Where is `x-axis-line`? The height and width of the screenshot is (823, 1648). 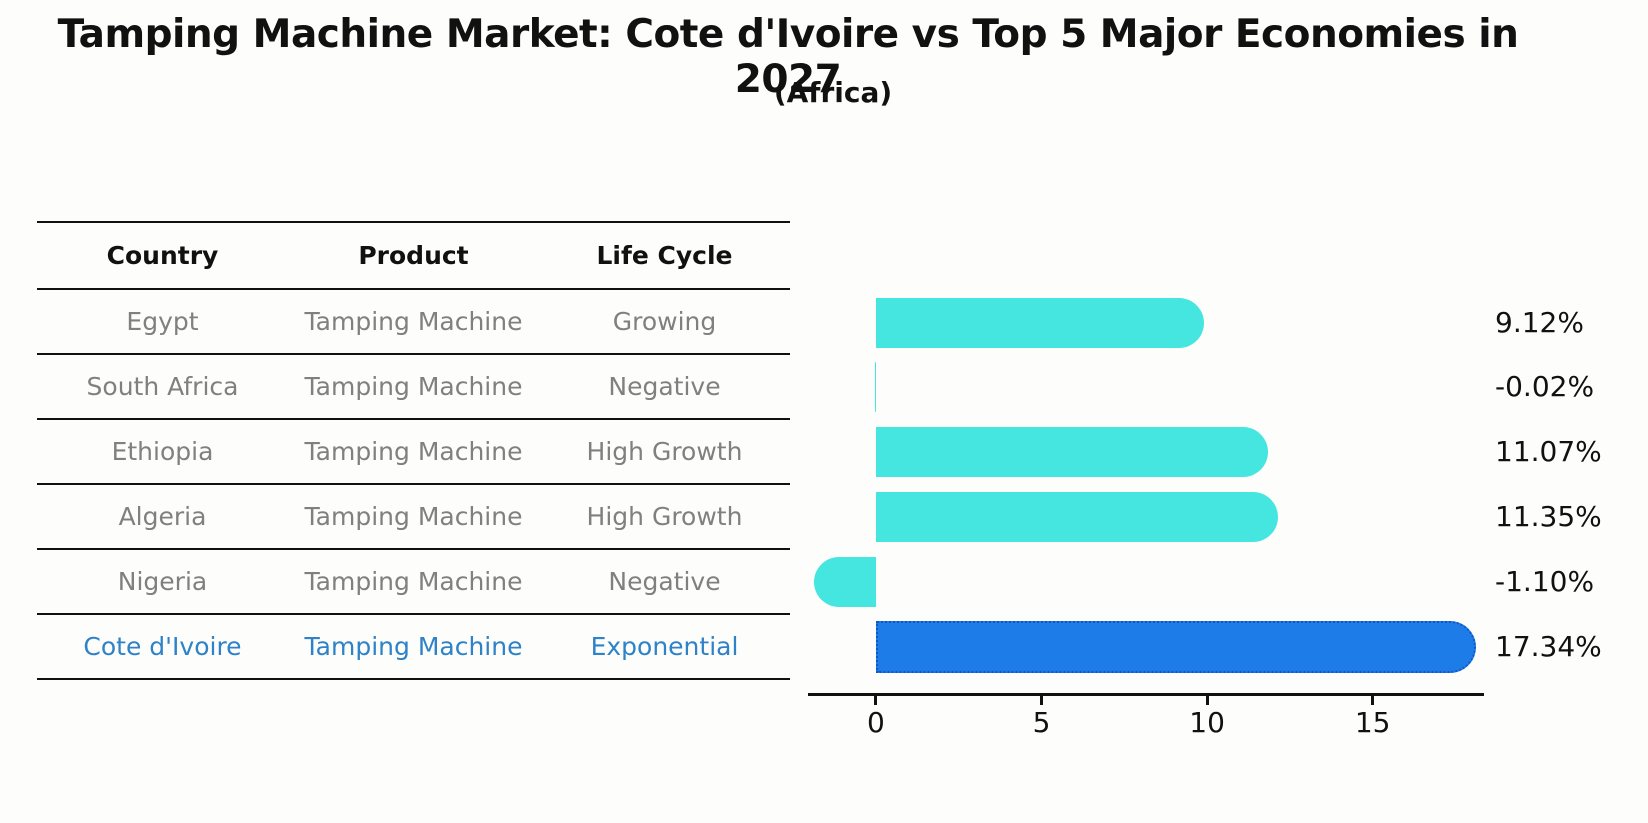 x-axis-line is located at coordinates (1146, 694).